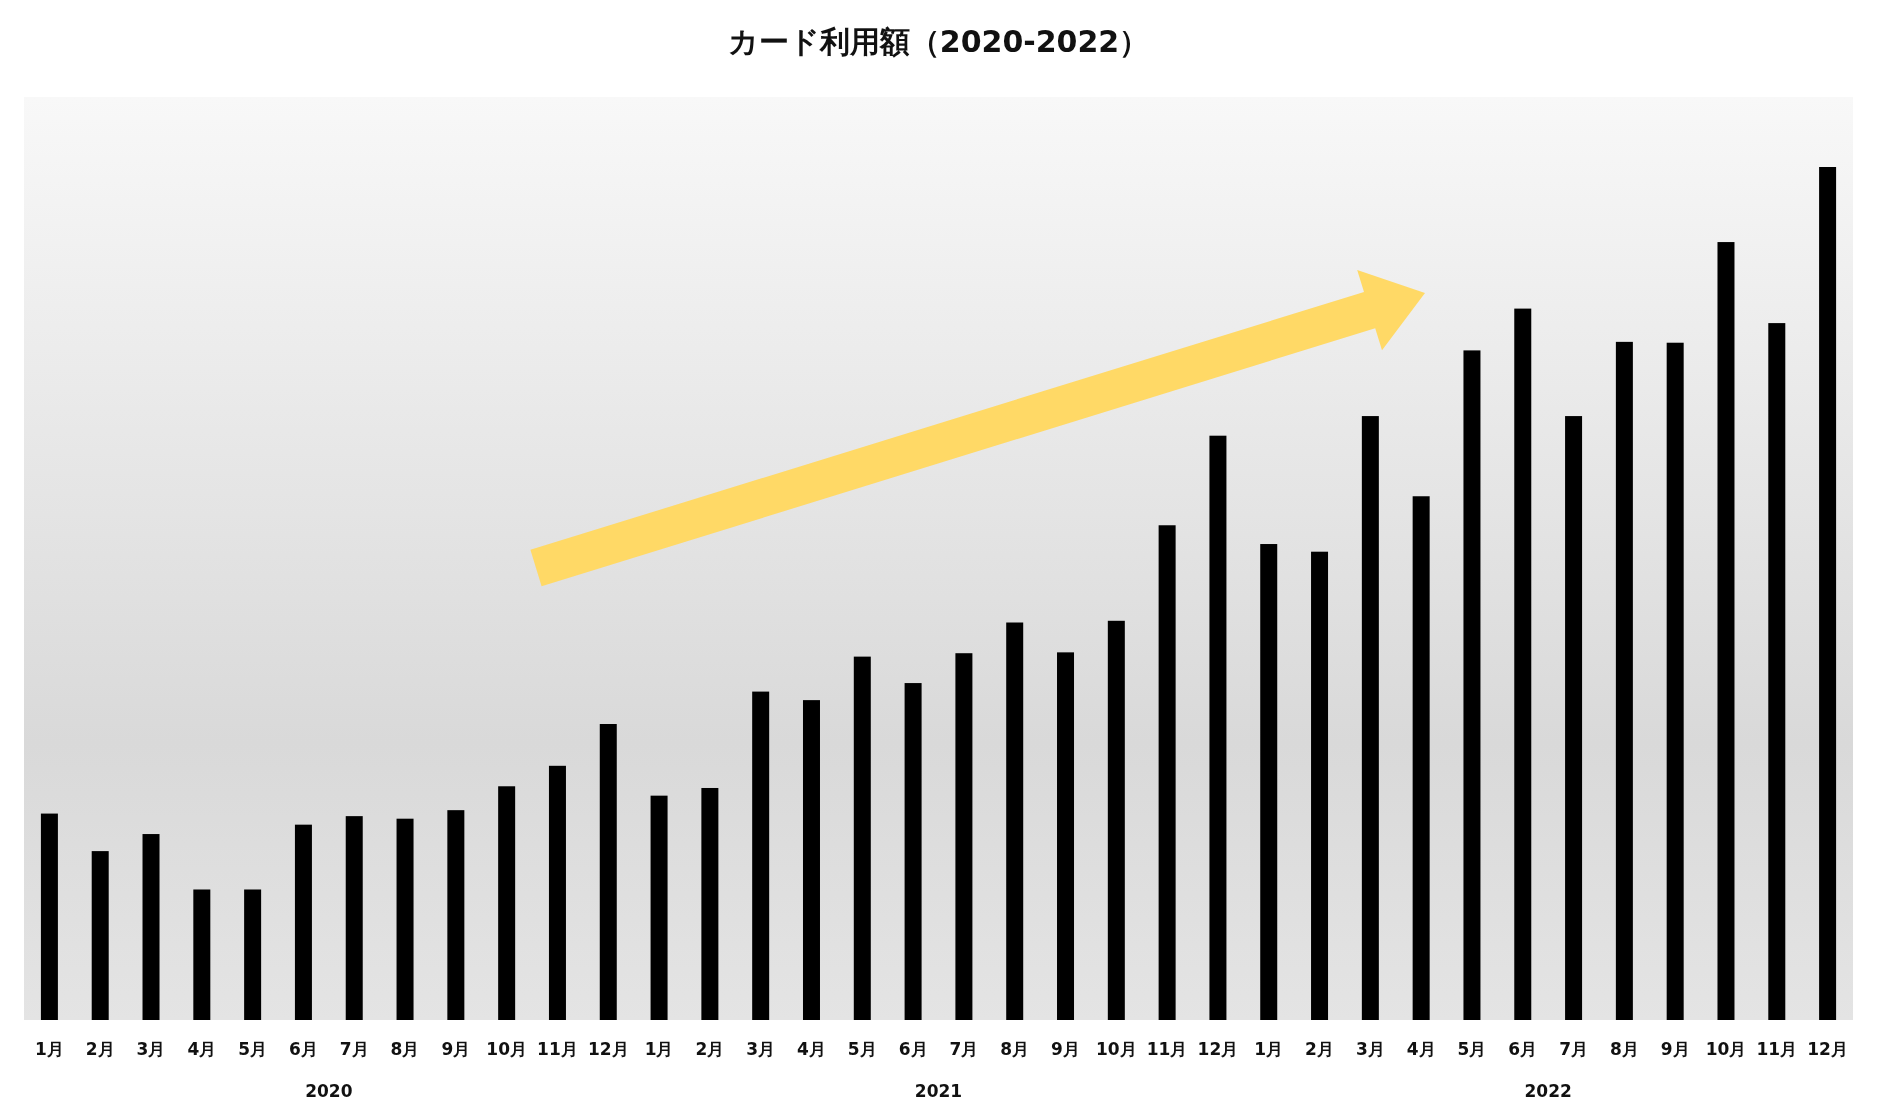  Describe the element at coordinates (1548, 1091) in the screenshot. I see `text: 2022` at that location.